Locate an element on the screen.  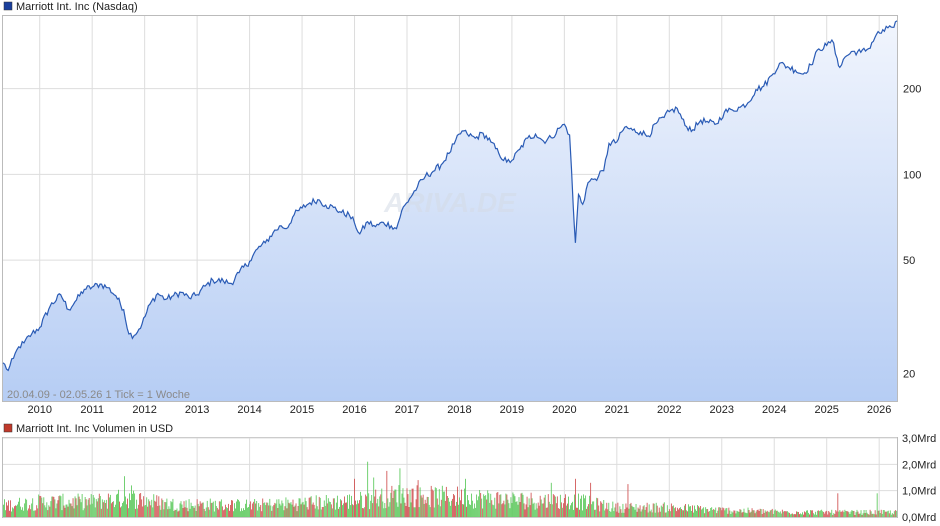
x-tick-label: 2019 is located at coordinates (512, 410).